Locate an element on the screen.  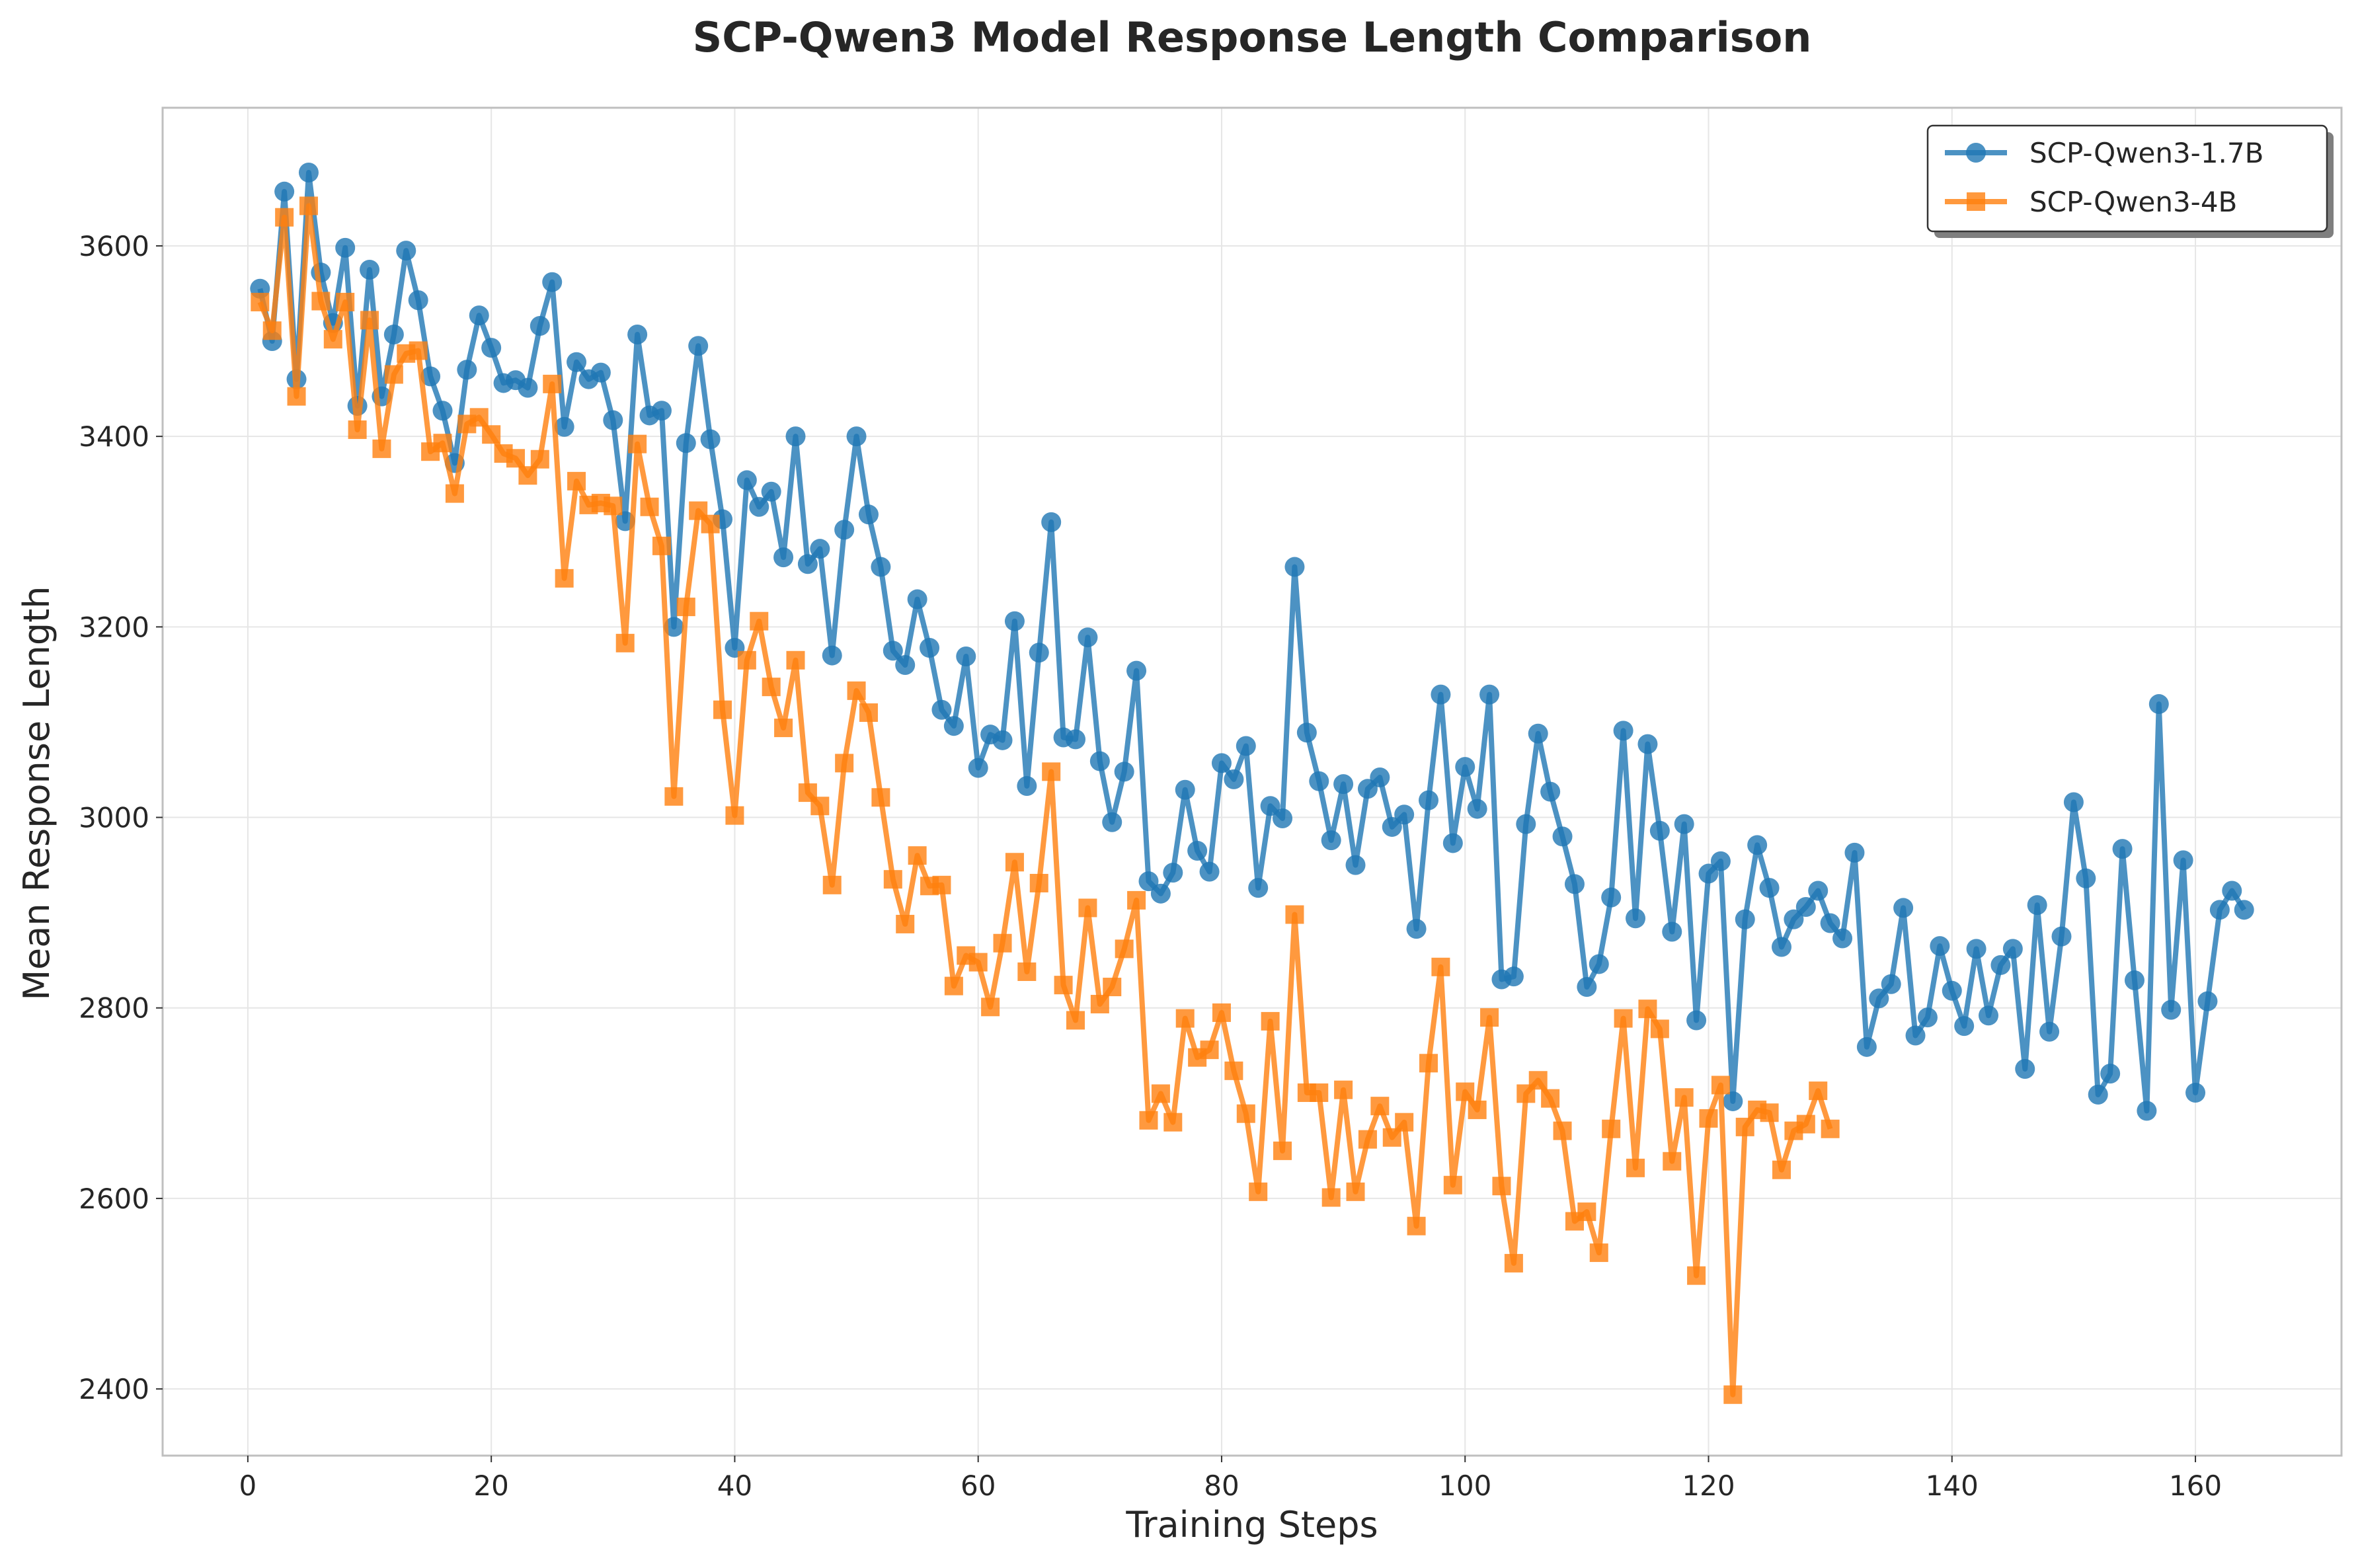
x-tick-label: 0 is located at coordinates (248, 1486).